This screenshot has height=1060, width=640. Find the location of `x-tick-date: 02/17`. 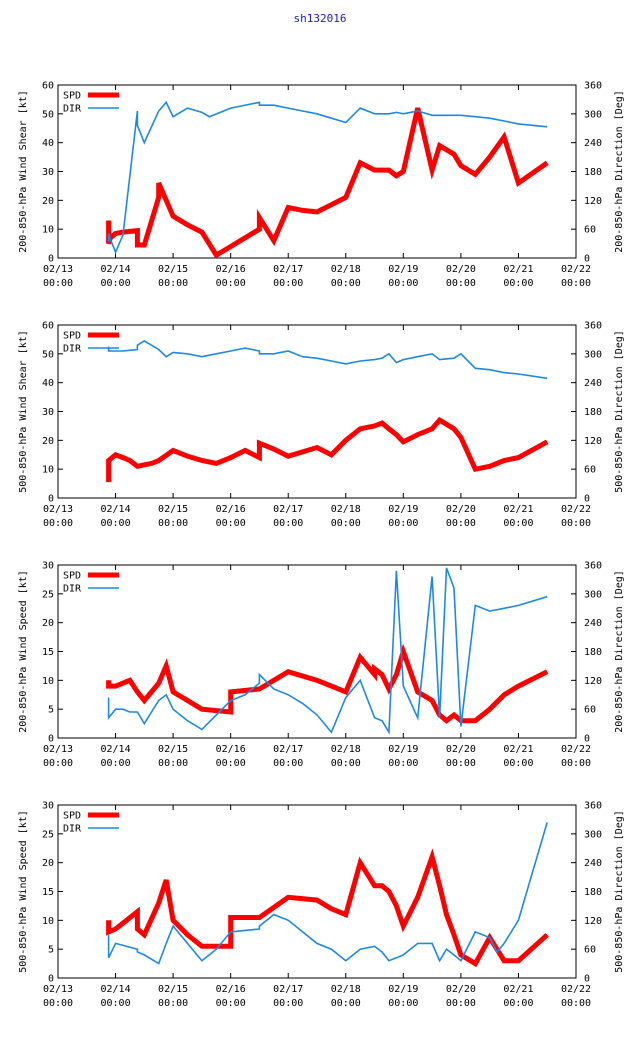

x-tick-date: 02/17 is located at coordinates (288, 509).